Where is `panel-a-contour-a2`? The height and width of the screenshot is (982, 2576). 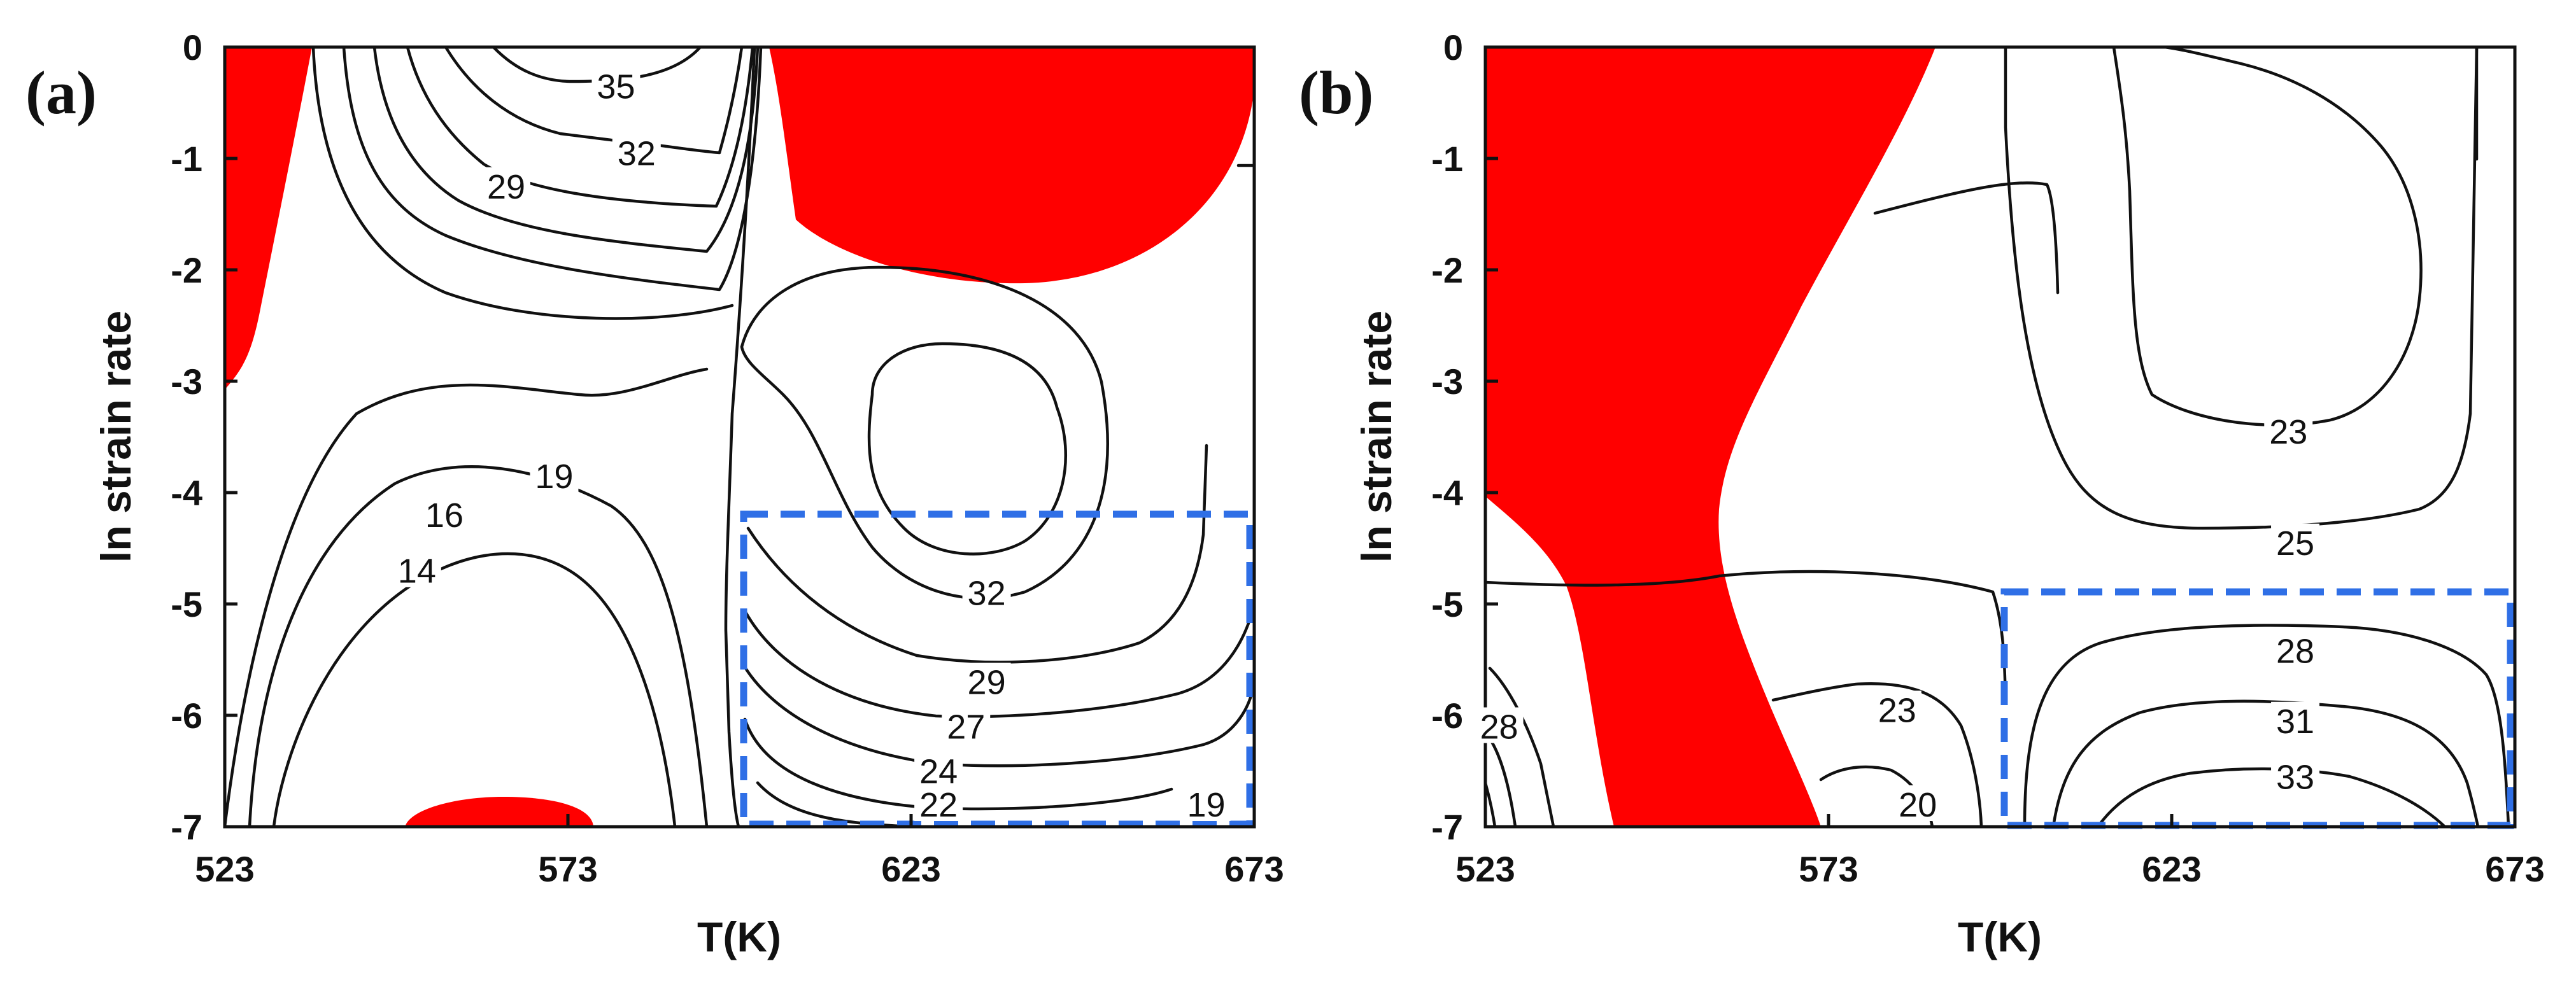
panel-a-contour-a2 is located at coordinates (552, 169).